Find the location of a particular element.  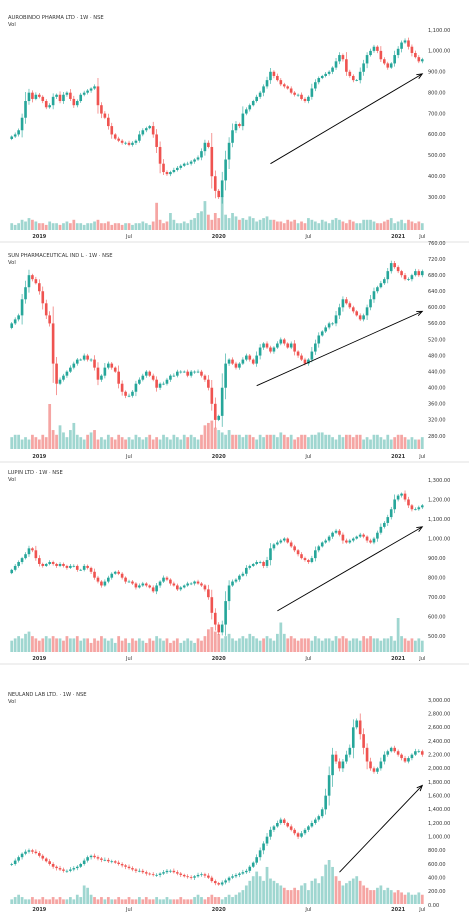

y-tick-label: 480.00 is located at coordinates (437, 356).